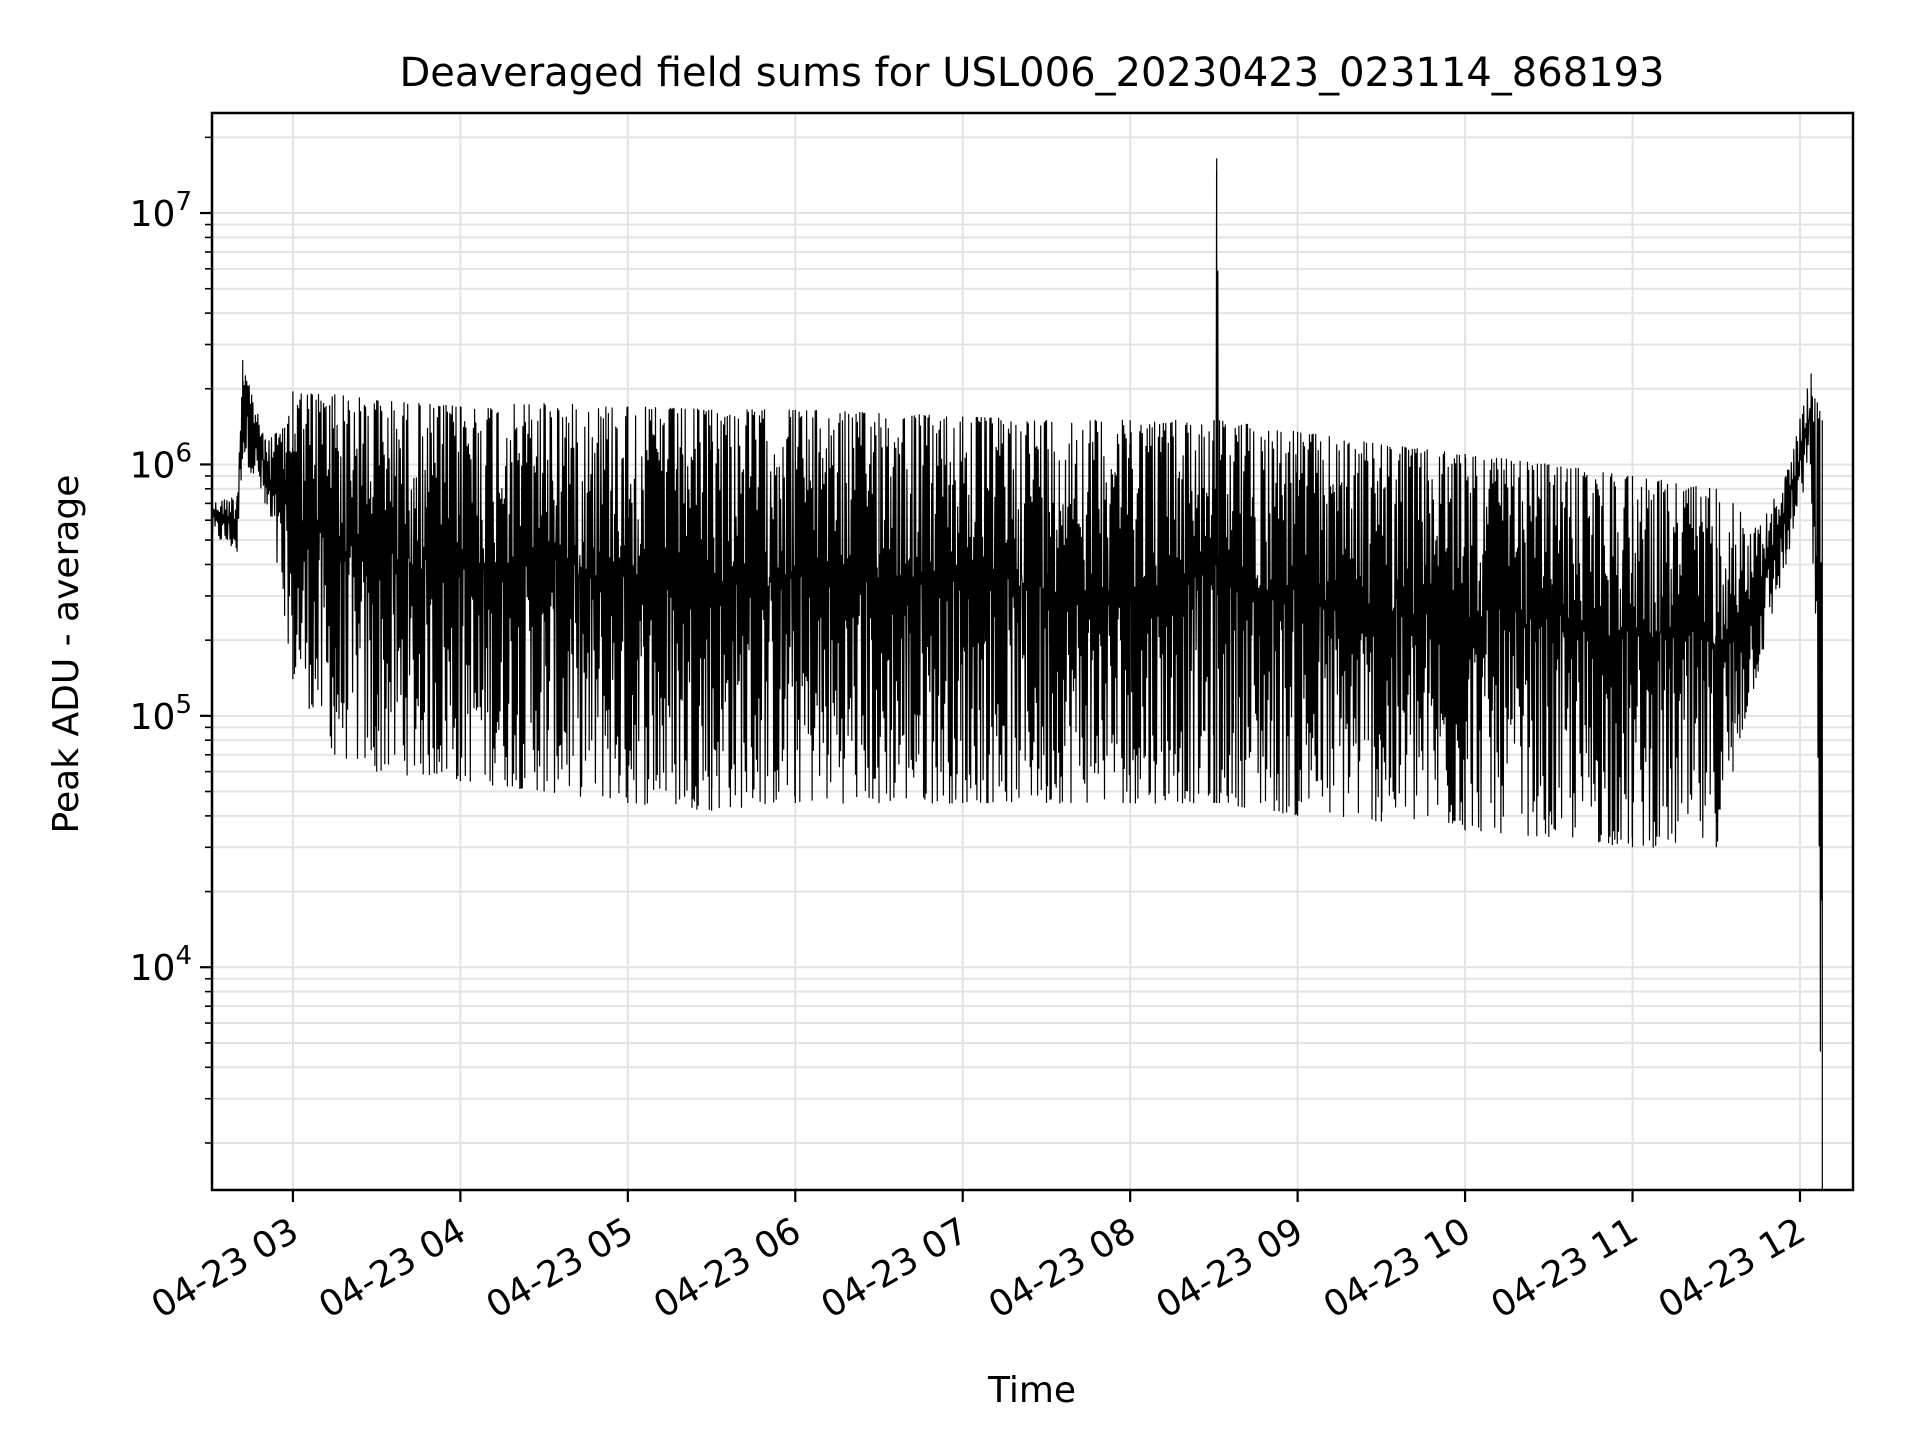 Image resolution: width=1920 pixels, height=1440 pixels. Describe the element at coordinates (1031, 1390) in the screenshot. I see `x-axis-label: Time` at that location.